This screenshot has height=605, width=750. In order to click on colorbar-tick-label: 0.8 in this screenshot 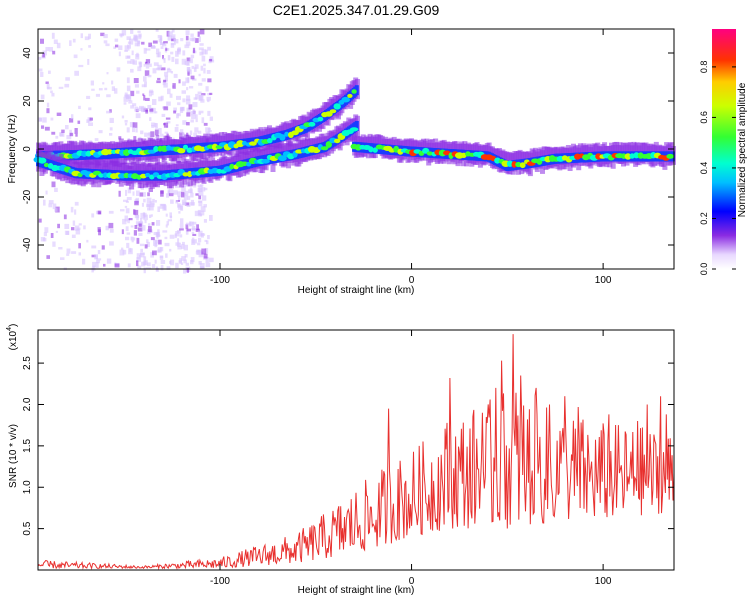, I will do `click(704, 67)`.